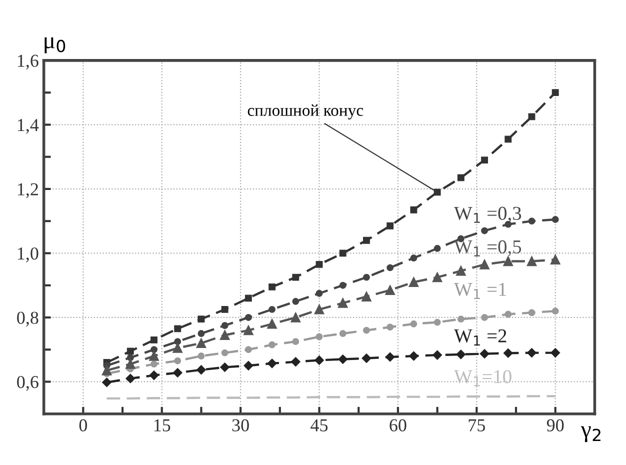  I want to click on x-tick-label: 75, so click(476, 425).